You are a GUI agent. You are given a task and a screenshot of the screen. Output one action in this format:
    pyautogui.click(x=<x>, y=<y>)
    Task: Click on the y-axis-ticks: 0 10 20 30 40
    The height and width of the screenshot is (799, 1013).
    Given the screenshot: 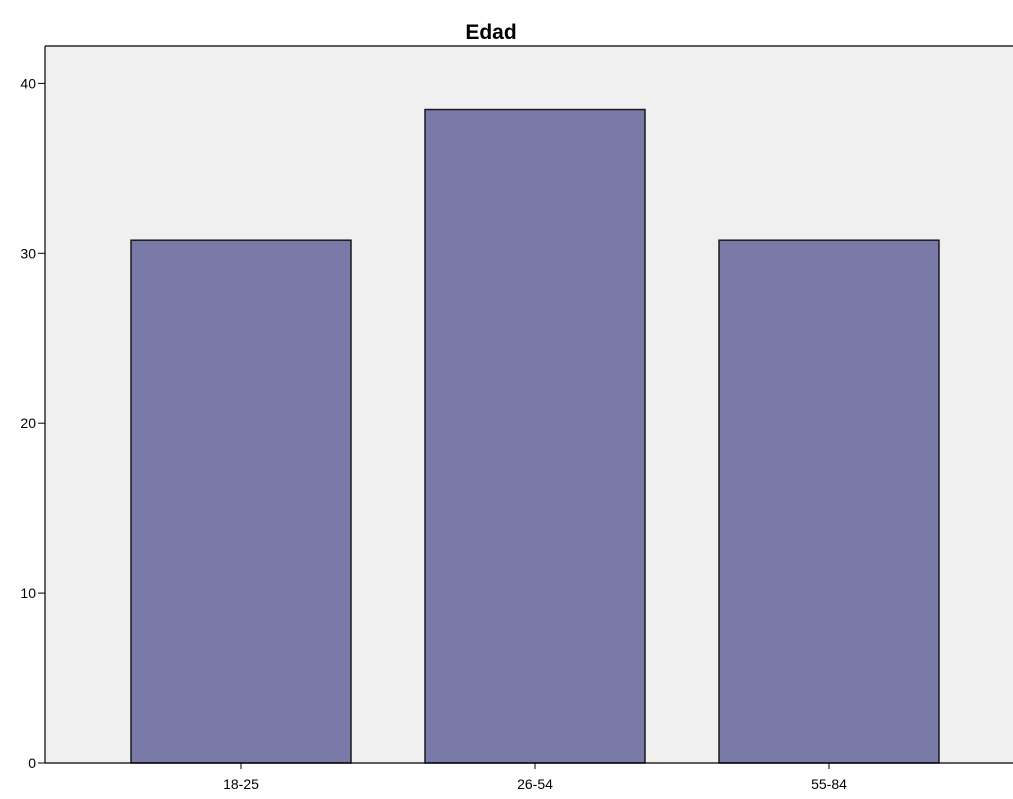 What is the action you would take?
    pyautogui.click(x=32, y=423)
    